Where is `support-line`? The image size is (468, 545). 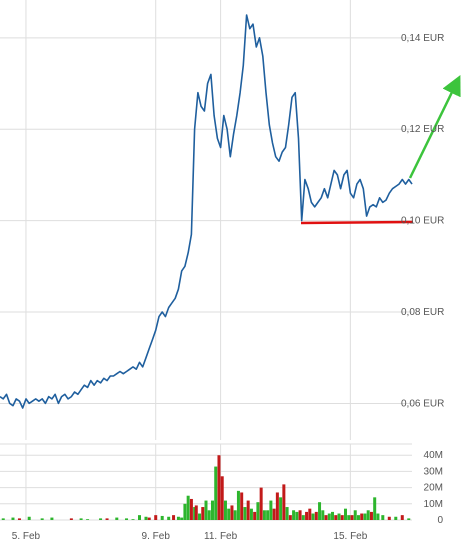
support-line is located at coordinates (357, 222).